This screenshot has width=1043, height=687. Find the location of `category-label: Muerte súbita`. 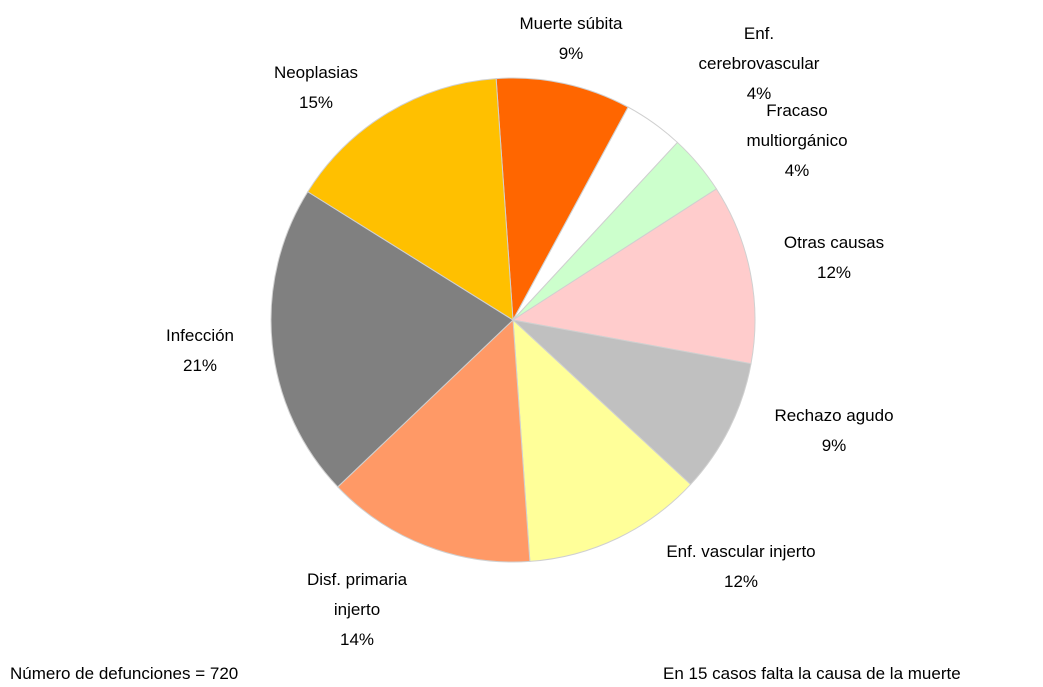

category-label: Muerte súbita is located at coordinates (571, 23).